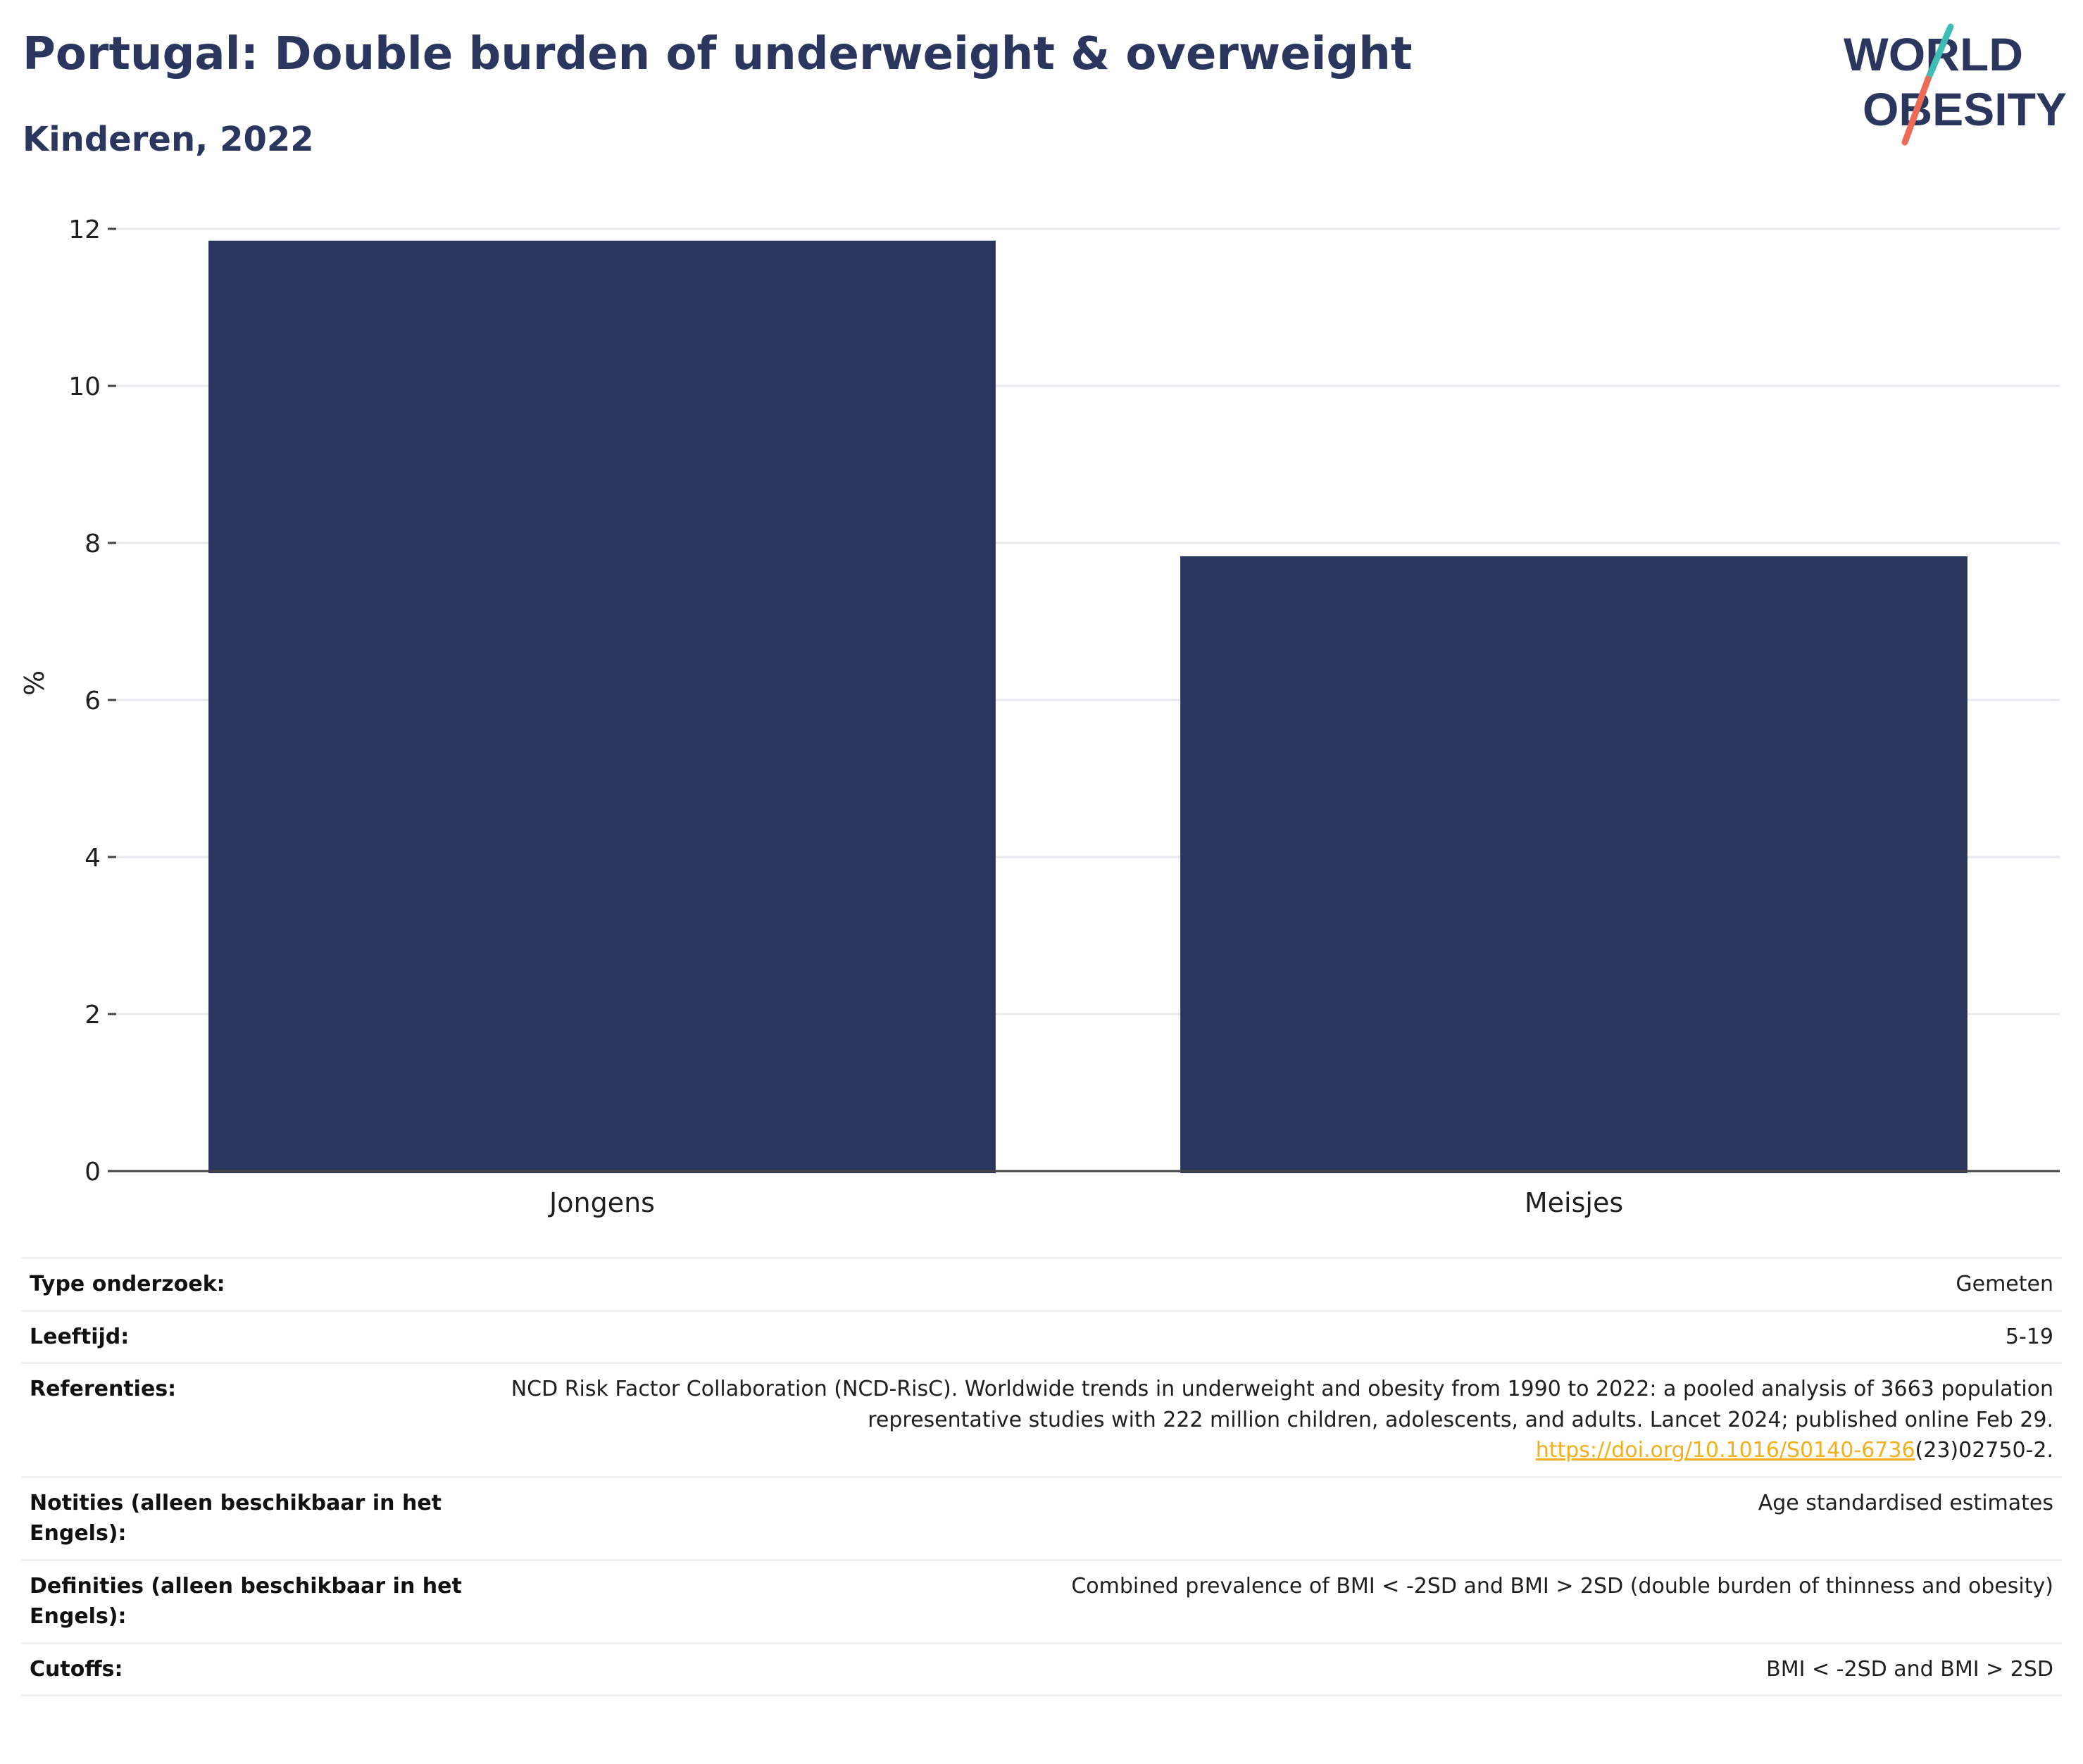 The image size is (2083, 1764). I want to click on y-tick-label: 8, so click(93, 544).